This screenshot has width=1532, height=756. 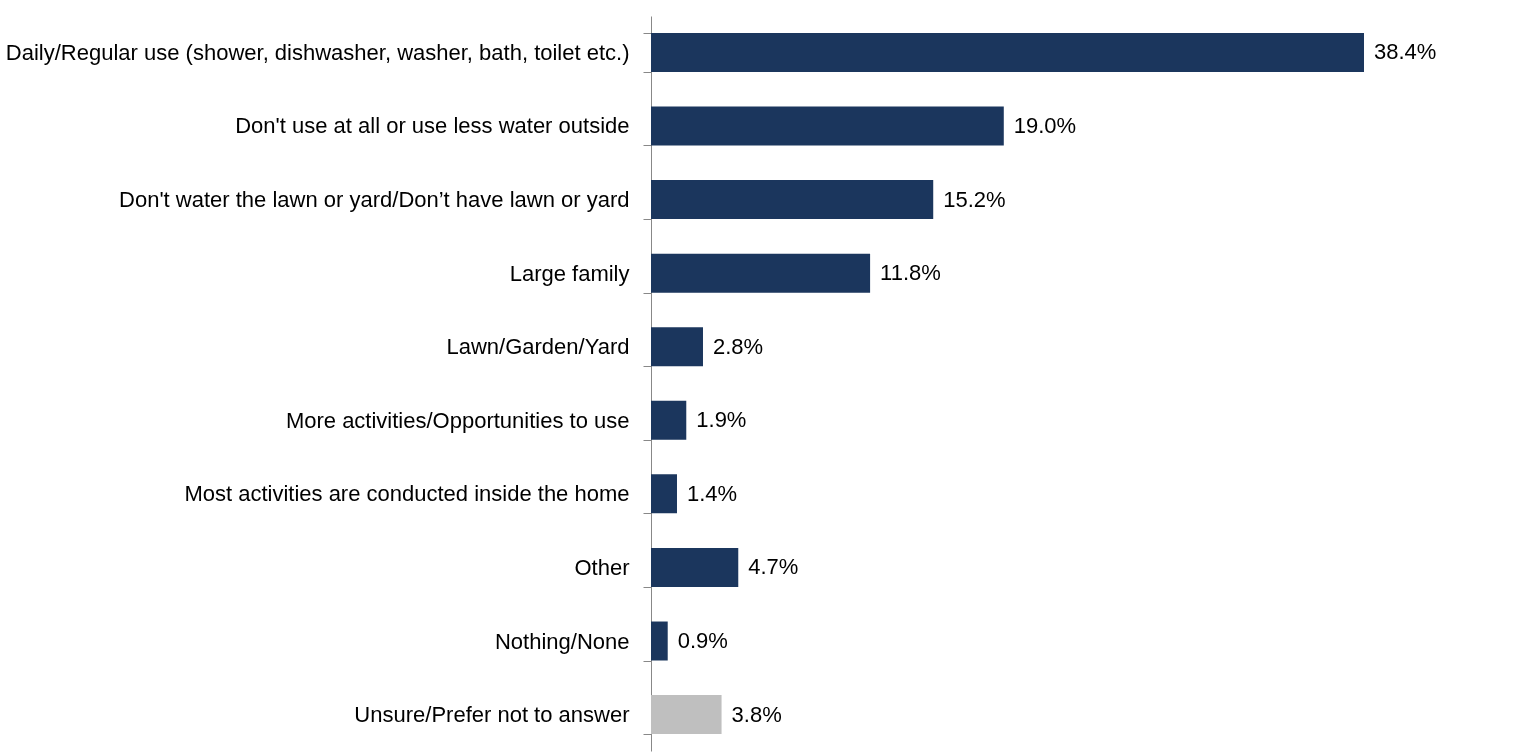 What do you see at coordinates (569, 273) in the screenshot?
I see `y-tick-label: Large family` at bounding box center [569, 273].